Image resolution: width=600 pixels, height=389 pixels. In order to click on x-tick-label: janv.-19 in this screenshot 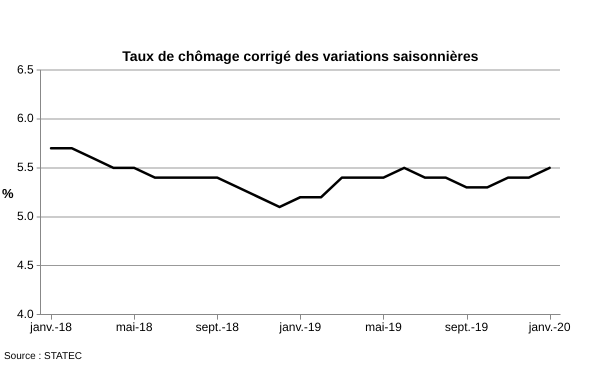, I will do `click(300, 327)`.